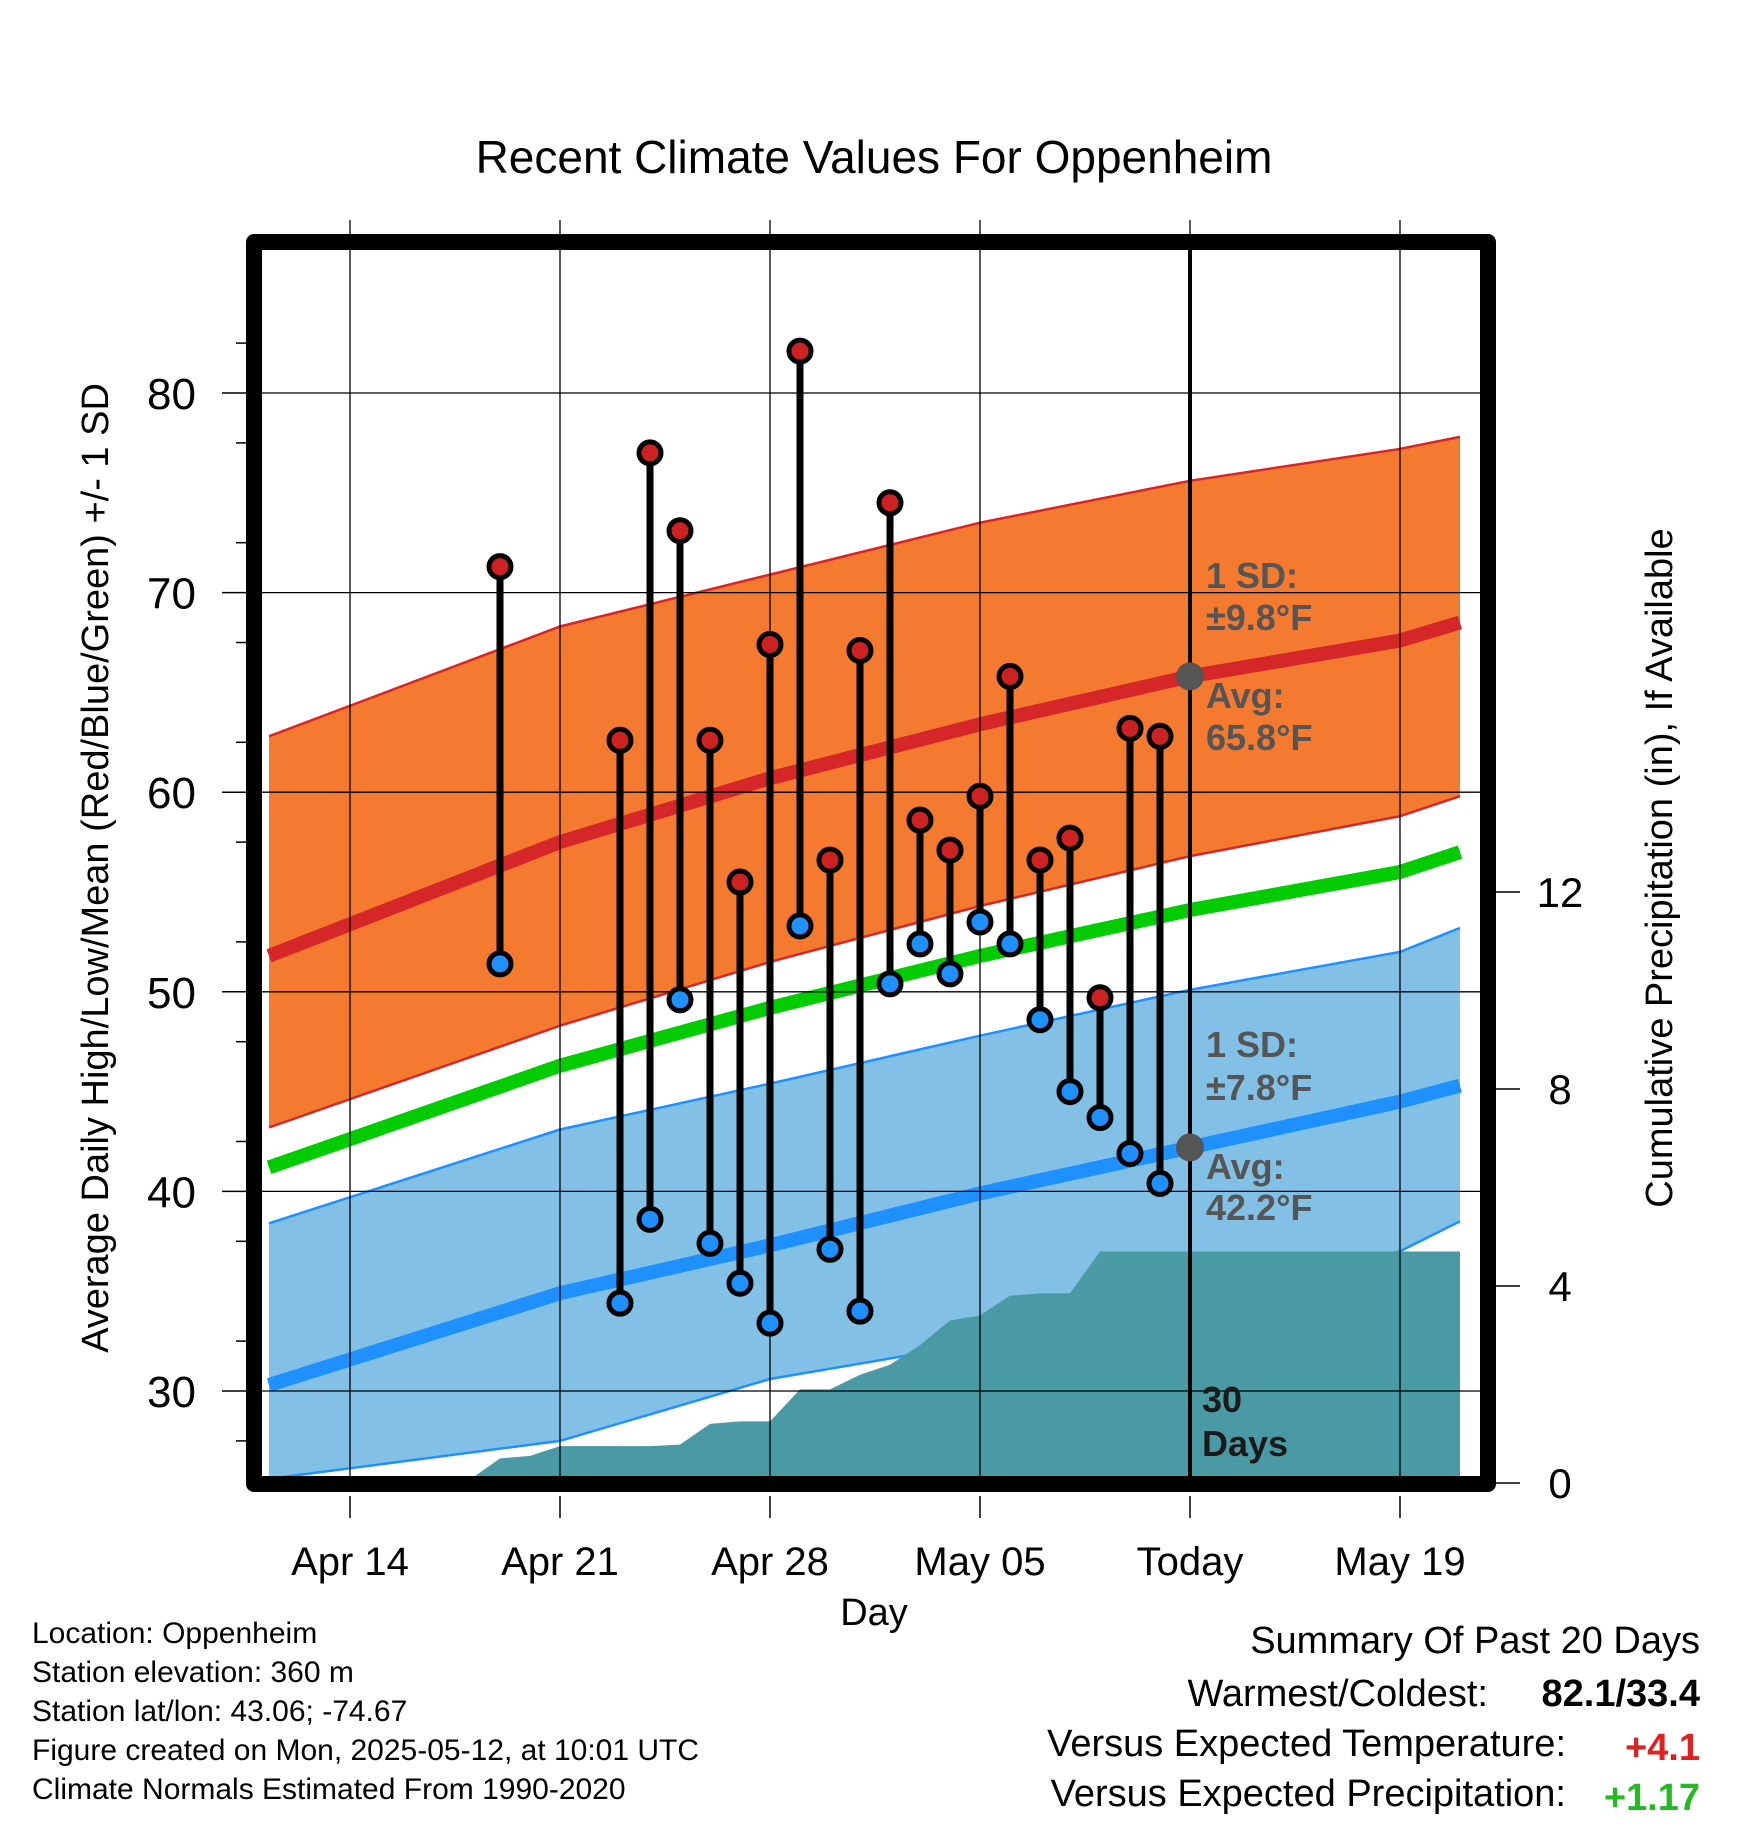 This screenshot has height=1828, width=1748. What do you see at coordinates (1252, 1044) in the screenshot?
I see `low-sd-label: 1 SD:` at bounding box center [1252, 1044].